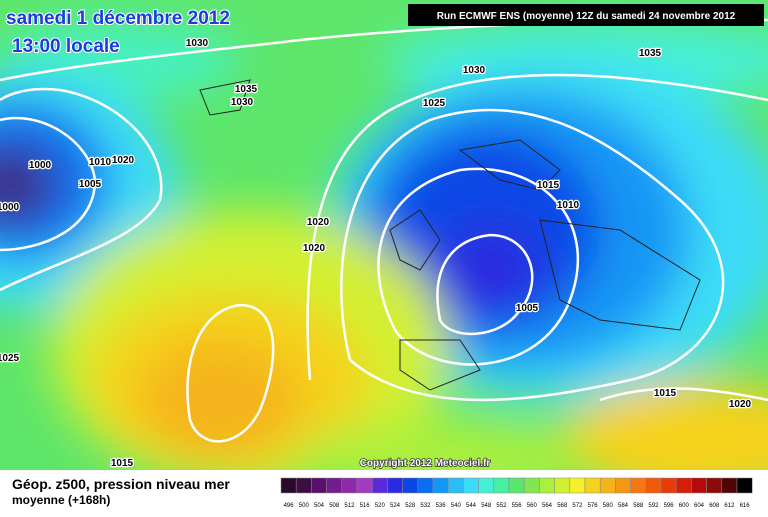  What do you see at coordinates (623, 506) in the screenshot?
I see `legend-level: 584` at bounding box center [623, 506].